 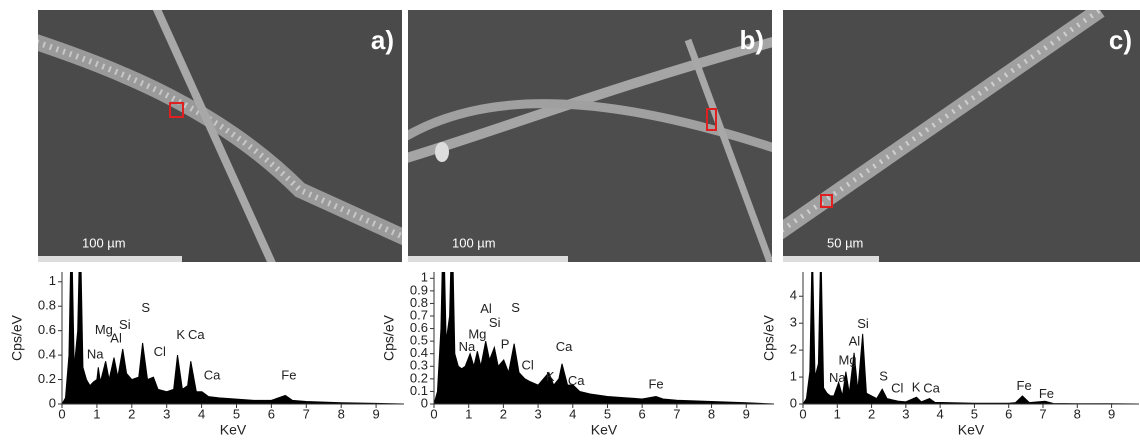 I want to click on y-tick-label: 0.9, so click(x=419, y=289).